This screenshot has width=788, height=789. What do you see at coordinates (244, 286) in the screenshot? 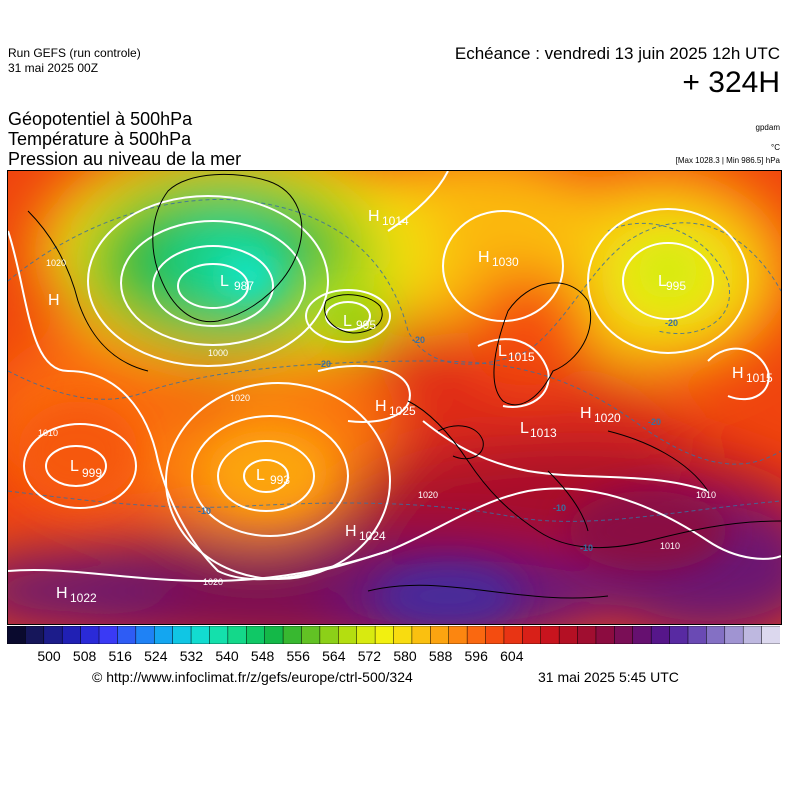
I see `pressure-center-value: 987` at bounding box center [244, 286].